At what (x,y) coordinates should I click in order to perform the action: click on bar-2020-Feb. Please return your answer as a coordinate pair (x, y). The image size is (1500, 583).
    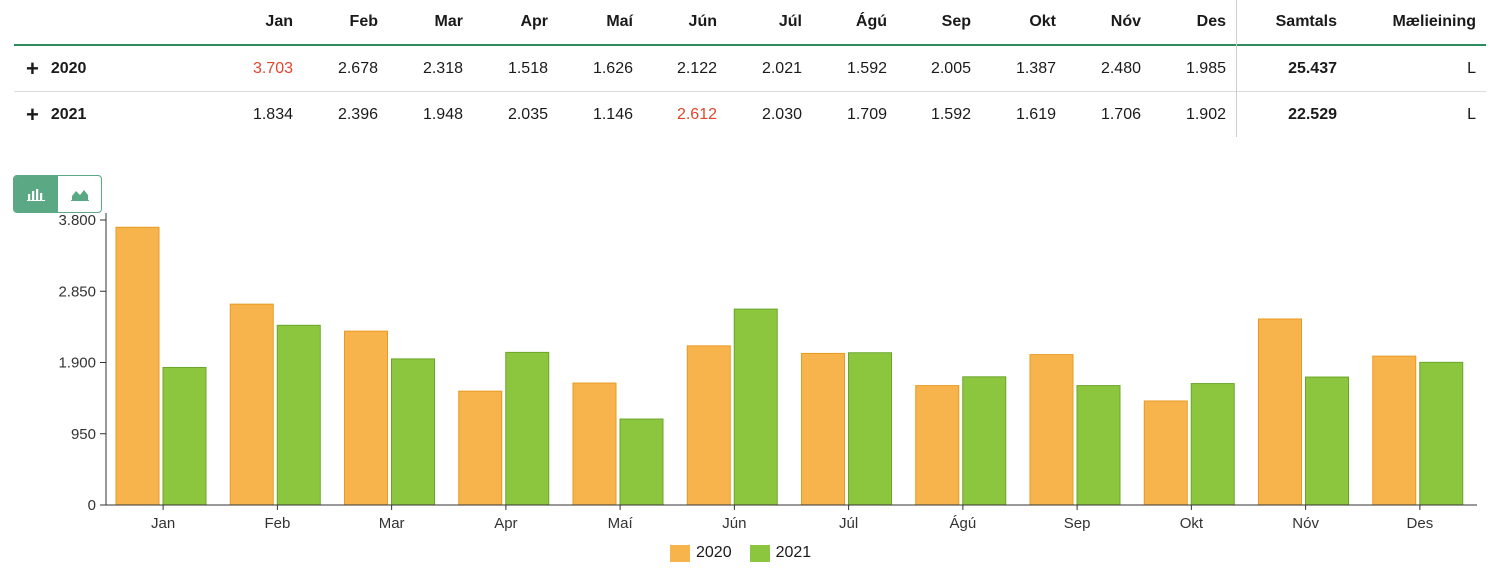
    Looking at the image, I should click on (251, 404).